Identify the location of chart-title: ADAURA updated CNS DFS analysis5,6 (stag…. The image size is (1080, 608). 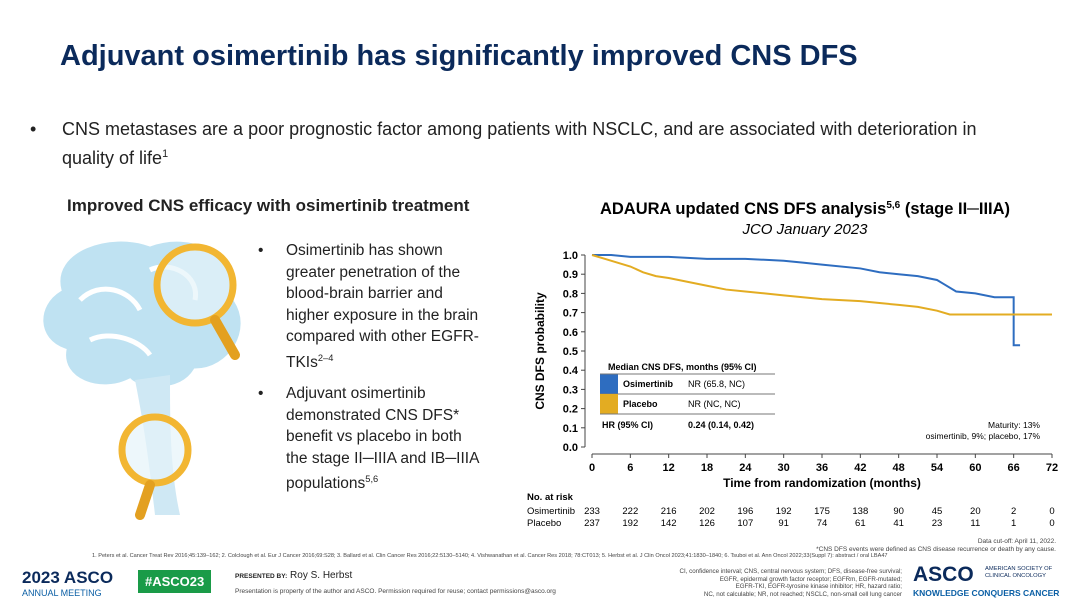
(805, 209).